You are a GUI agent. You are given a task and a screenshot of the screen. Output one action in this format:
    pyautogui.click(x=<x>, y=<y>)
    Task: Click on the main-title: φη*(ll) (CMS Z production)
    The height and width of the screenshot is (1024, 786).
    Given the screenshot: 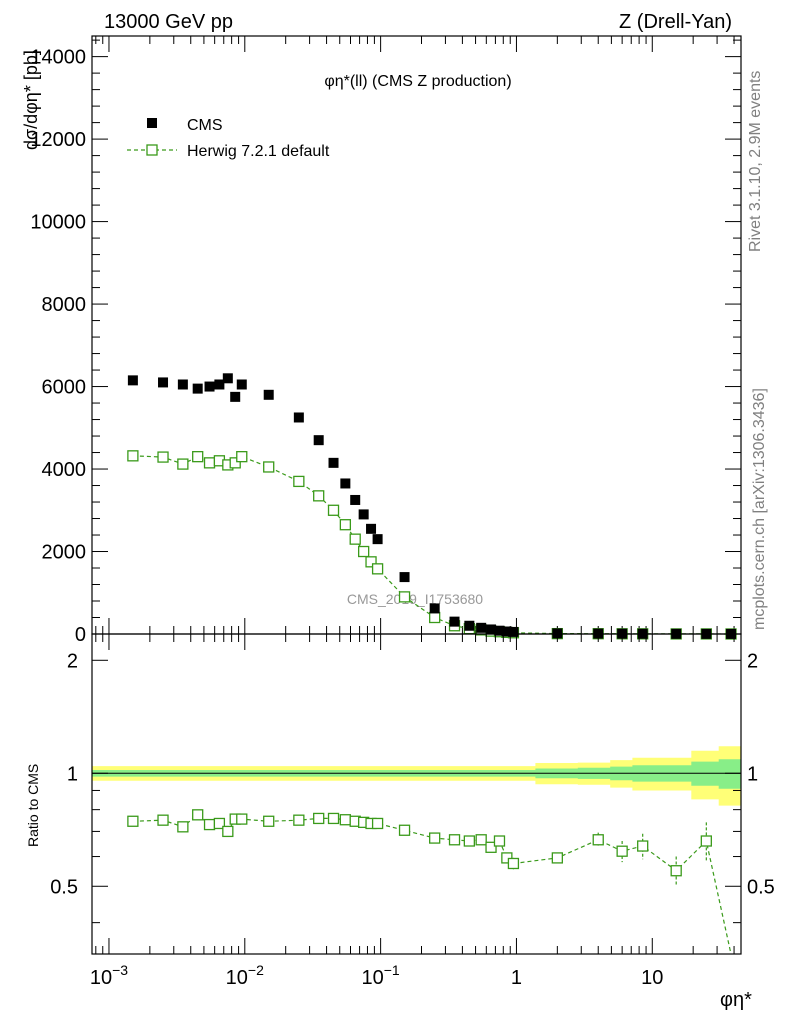 What is the action you would take?
    pyautogui.click(x=417, y=81)
    